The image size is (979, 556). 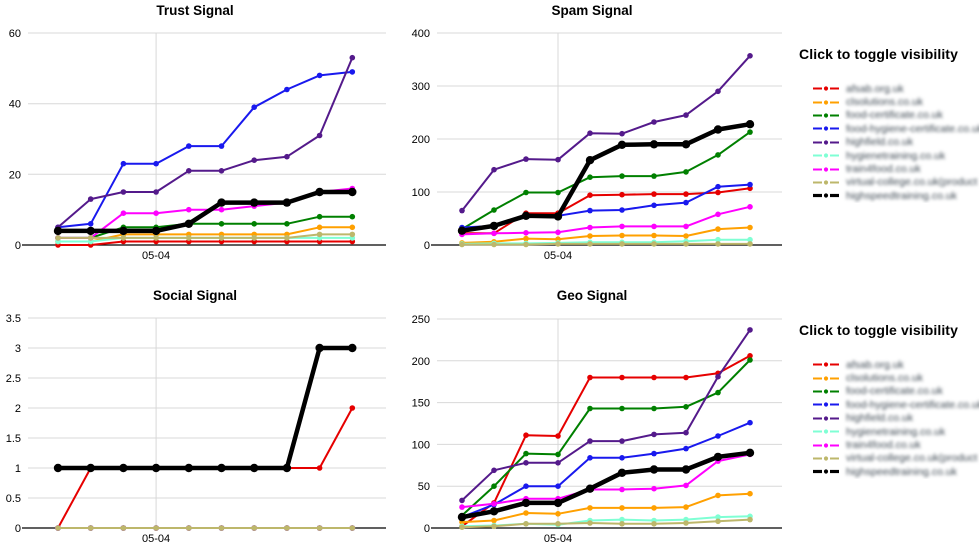 I want to click on y-tick-label: 1, so click(x=18, y=469).